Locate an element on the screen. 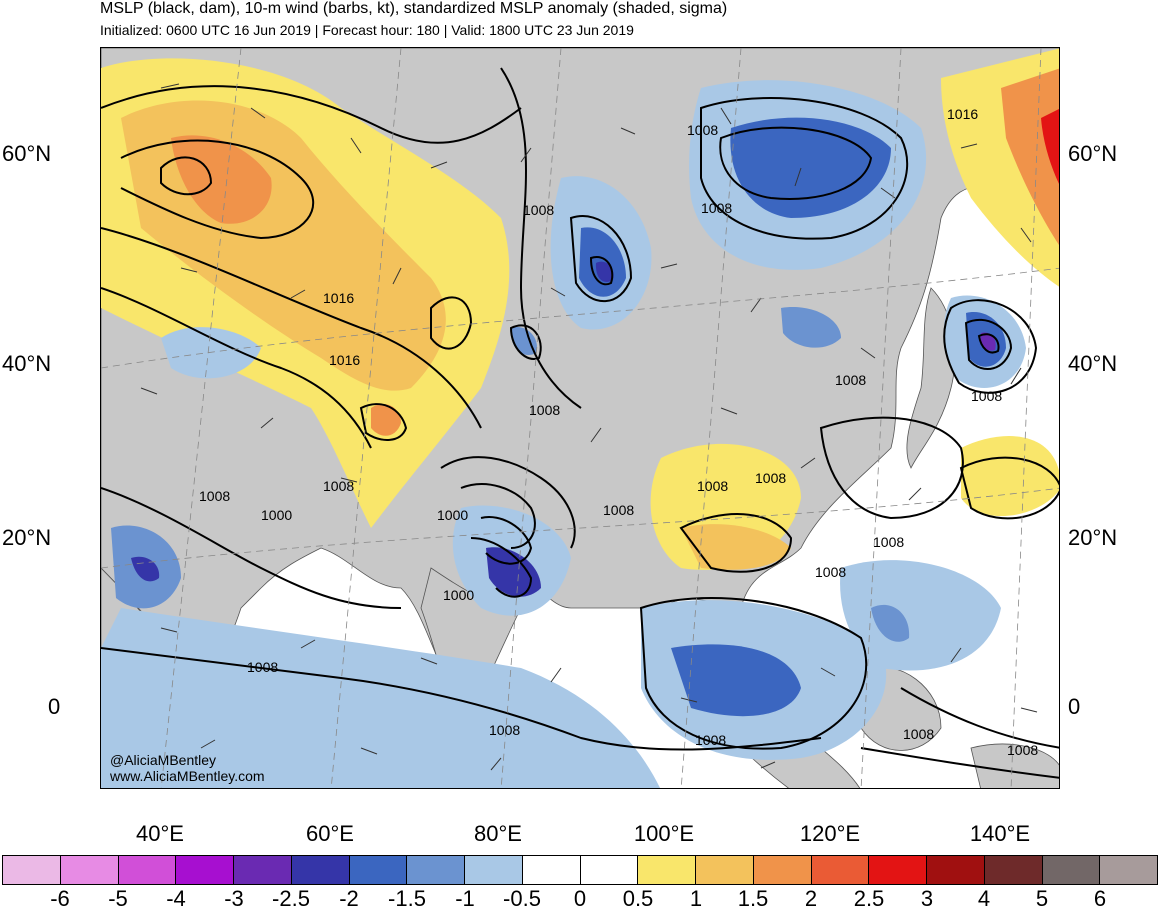 The width and height of the screenshot is (1160, 913). colorbar-label: 2 is located at coordinates (811, 898).